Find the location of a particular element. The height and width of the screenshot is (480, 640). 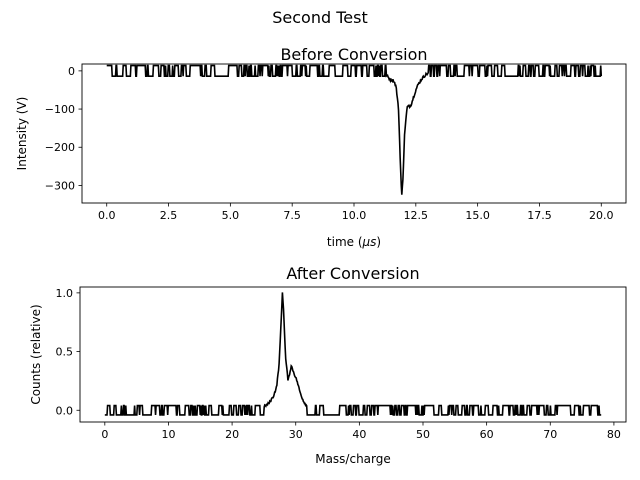

x-tick-label: 5.0 is located at coordinates (231, 215).